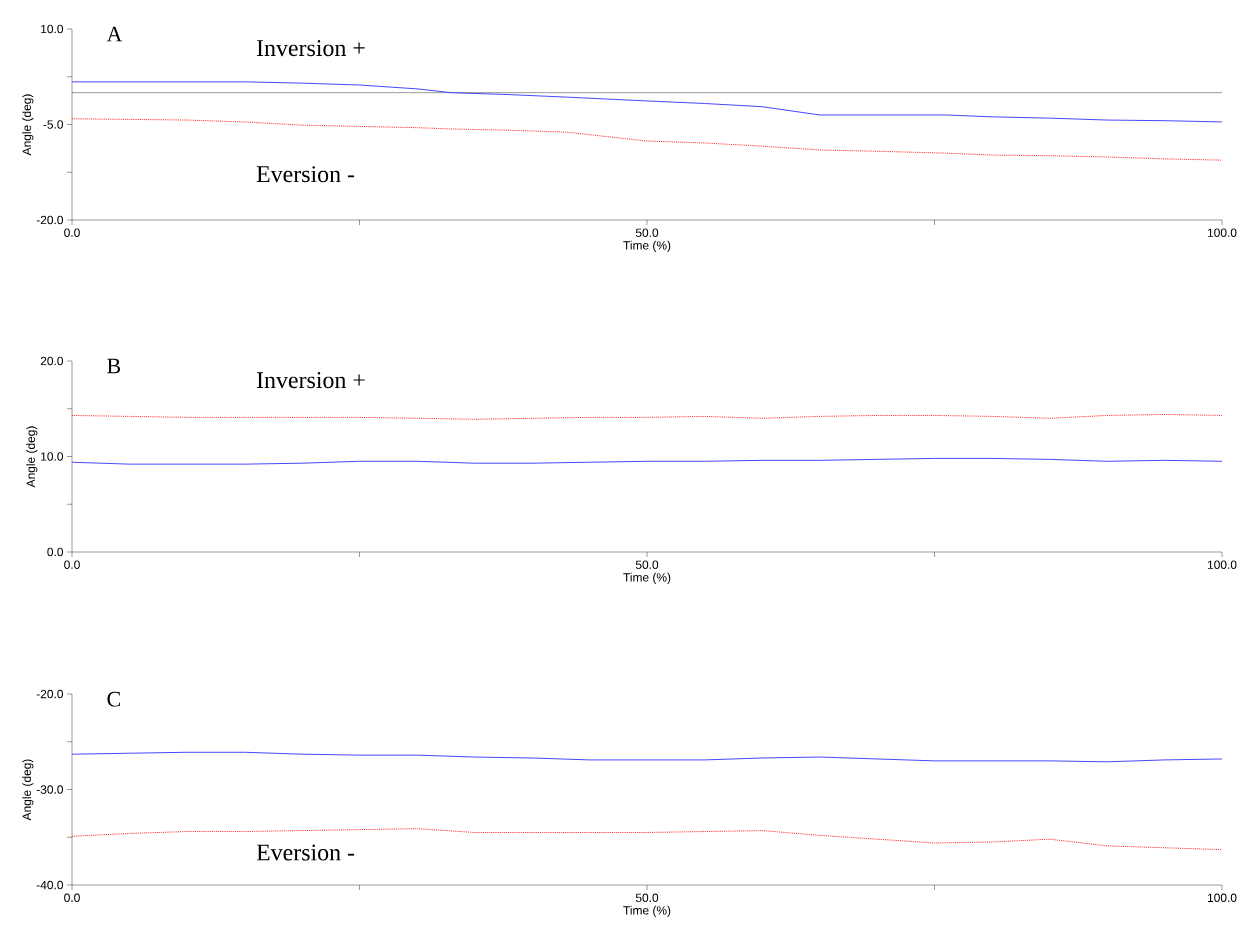 This screenshot has width=1260, height=941. What do you see at coordinates (114, 34) in the screenshot?
I see `annotation: A` at bounding box center [114, 34].